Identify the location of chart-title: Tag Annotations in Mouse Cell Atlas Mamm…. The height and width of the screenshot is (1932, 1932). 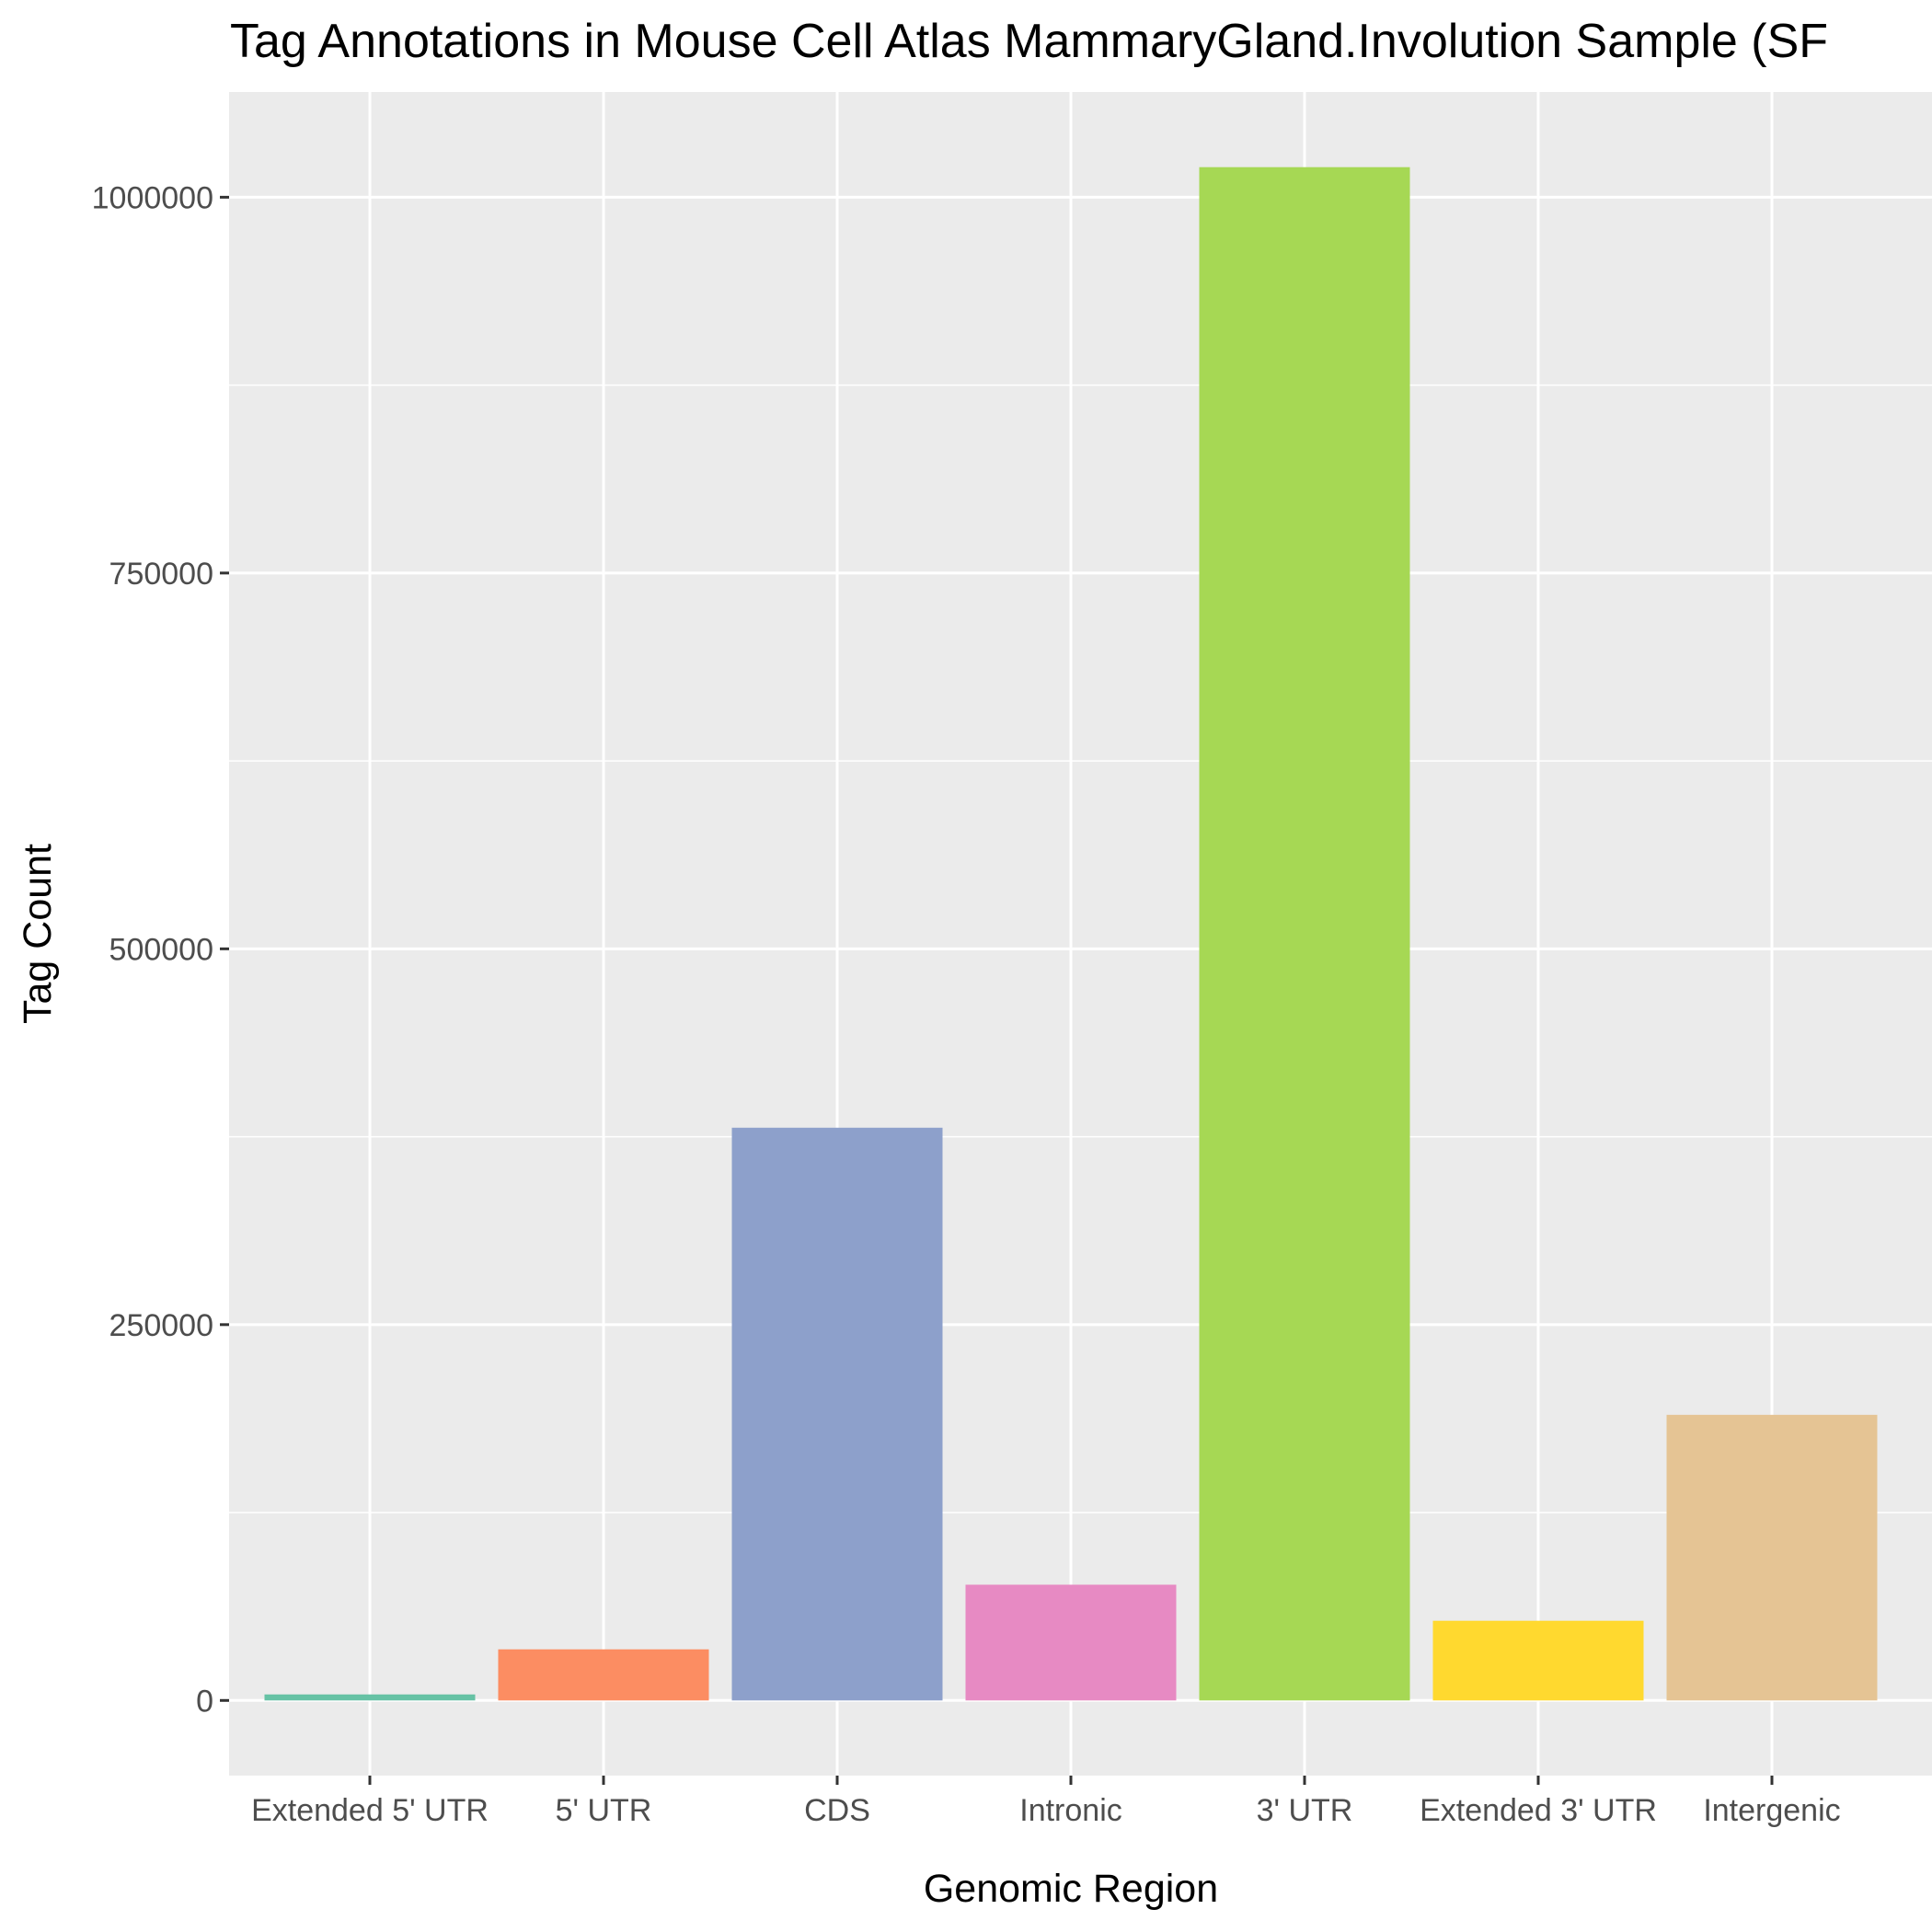
(1029, 41).